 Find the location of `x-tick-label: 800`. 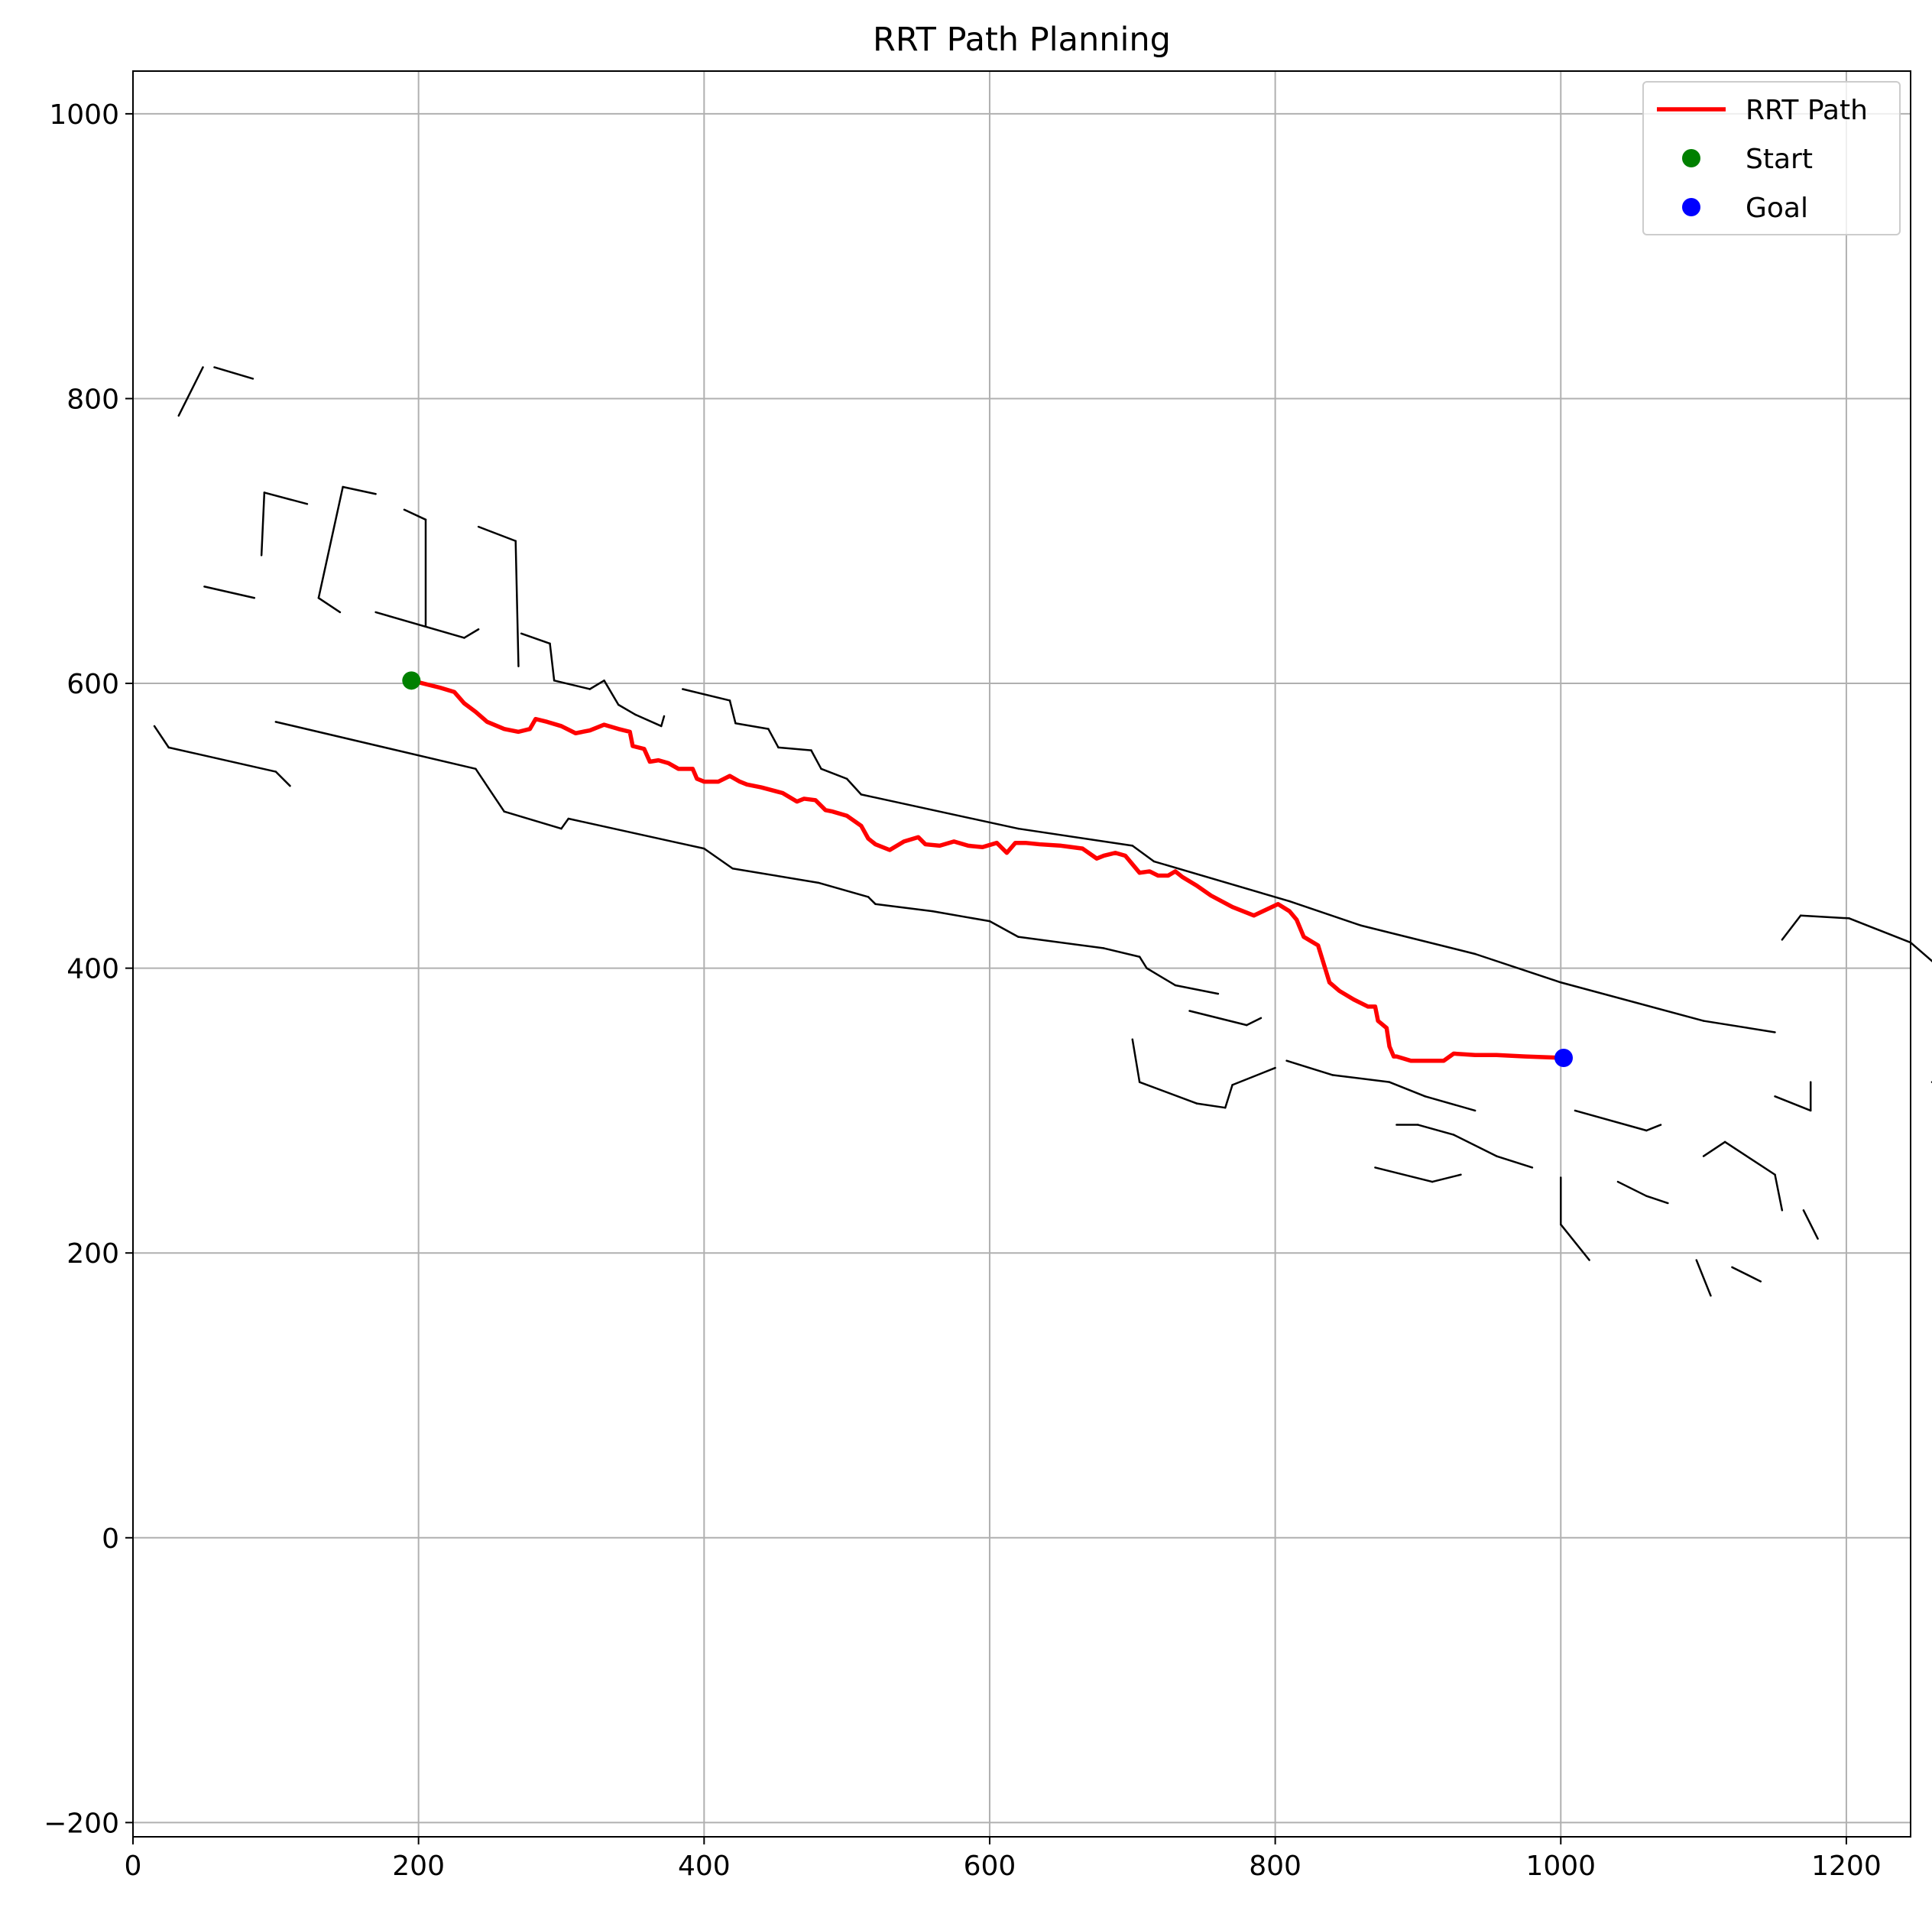

x-tick-label: 800 is located at coordinates (1275, 1867).